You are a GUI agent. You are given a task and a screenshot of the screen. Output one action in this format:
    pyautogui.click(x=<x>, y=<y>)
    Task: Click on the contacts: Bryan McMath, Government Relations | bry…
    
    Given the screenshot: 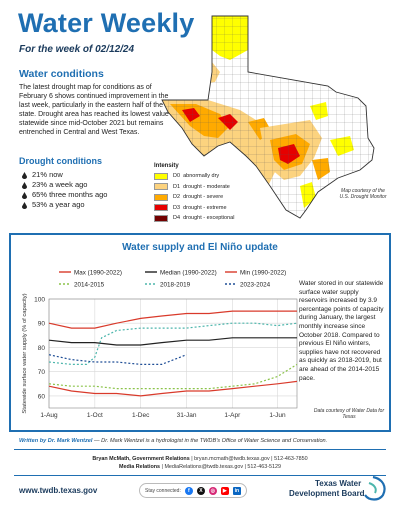 What is the action you would take?
    pyautogui.click(x=200, y=463)
    